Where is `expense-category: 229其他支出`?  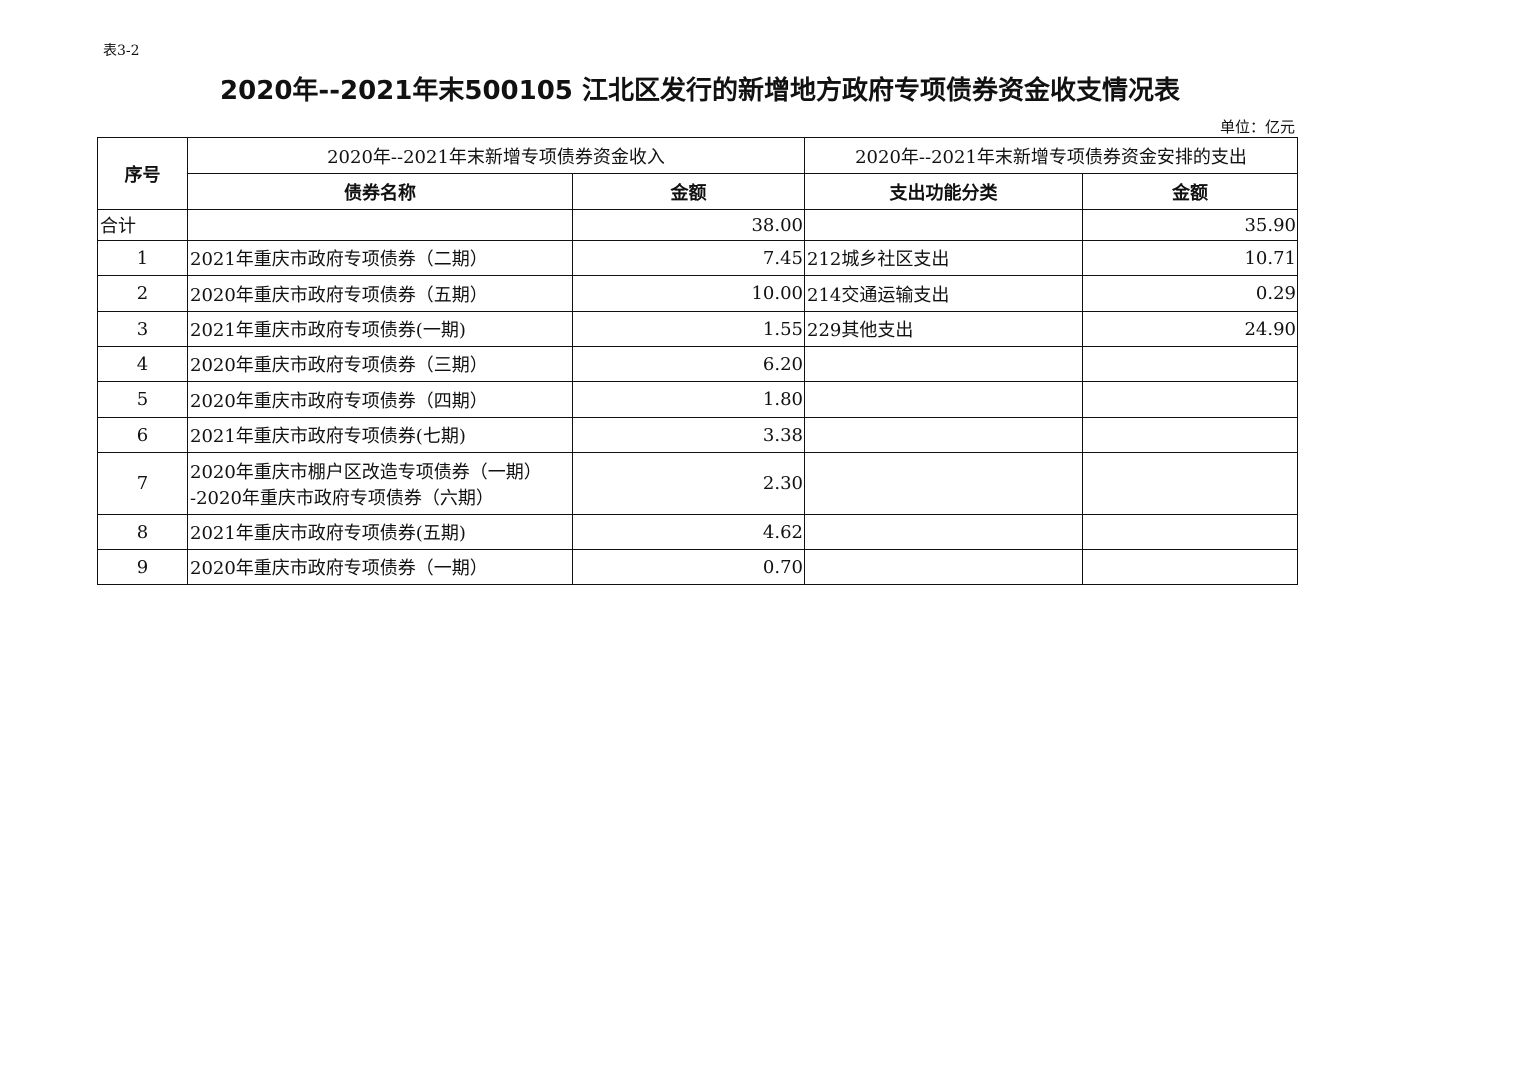
expense-category: 229其他支出 is located at coordinates (943, 329).